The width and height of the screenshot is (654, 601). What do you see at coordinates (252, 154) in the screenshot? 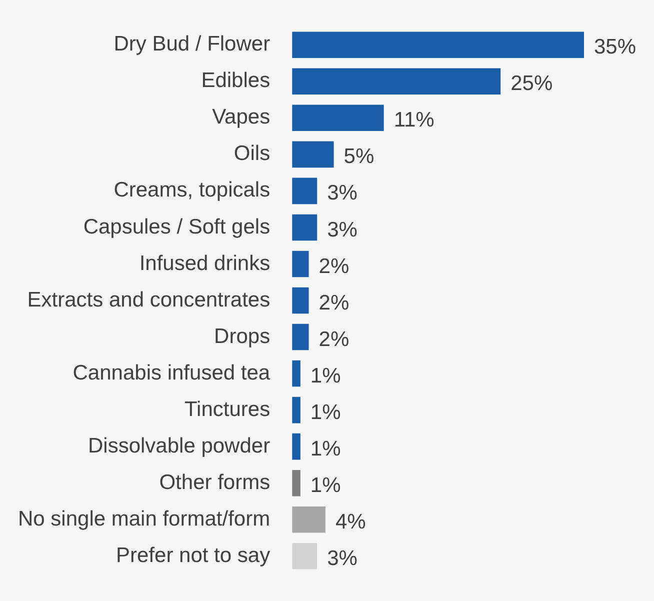
I see `y-tick-label: Oils` at bounding box center [252, 154].